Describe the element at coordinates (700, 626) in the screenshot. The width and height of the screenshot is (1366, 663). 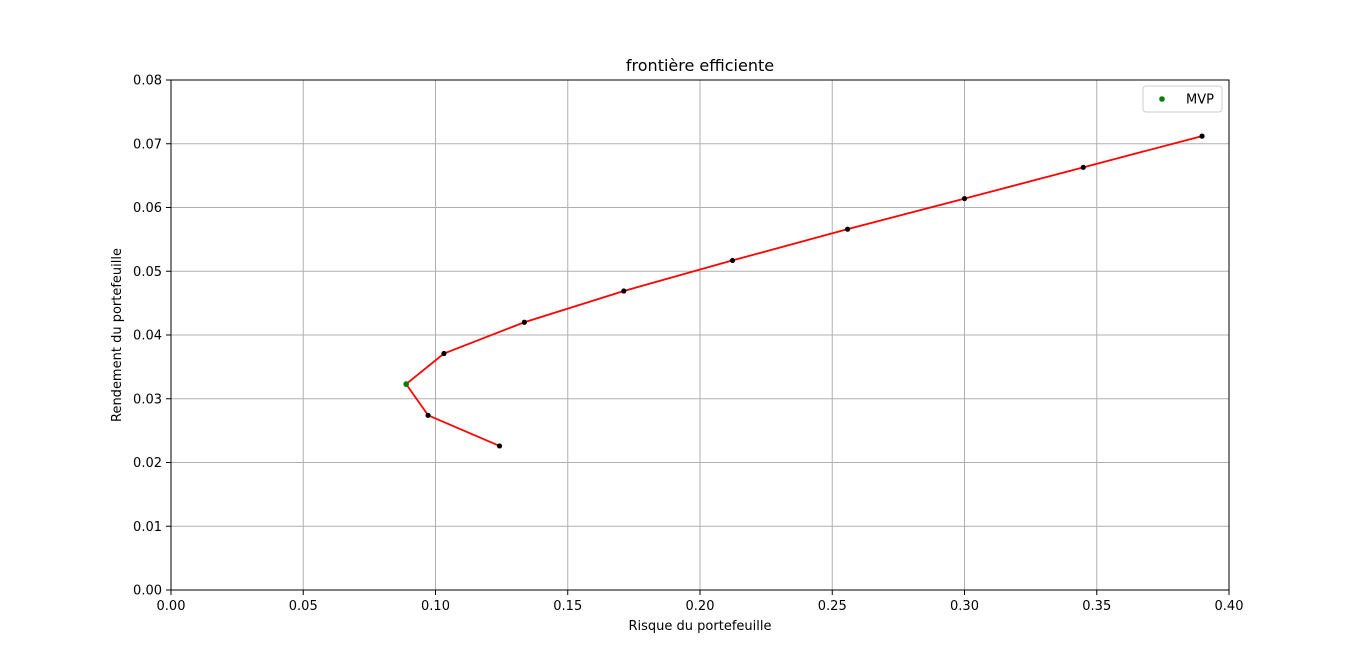
I see `x-axis-label: Risque du portefeuille` at that location.